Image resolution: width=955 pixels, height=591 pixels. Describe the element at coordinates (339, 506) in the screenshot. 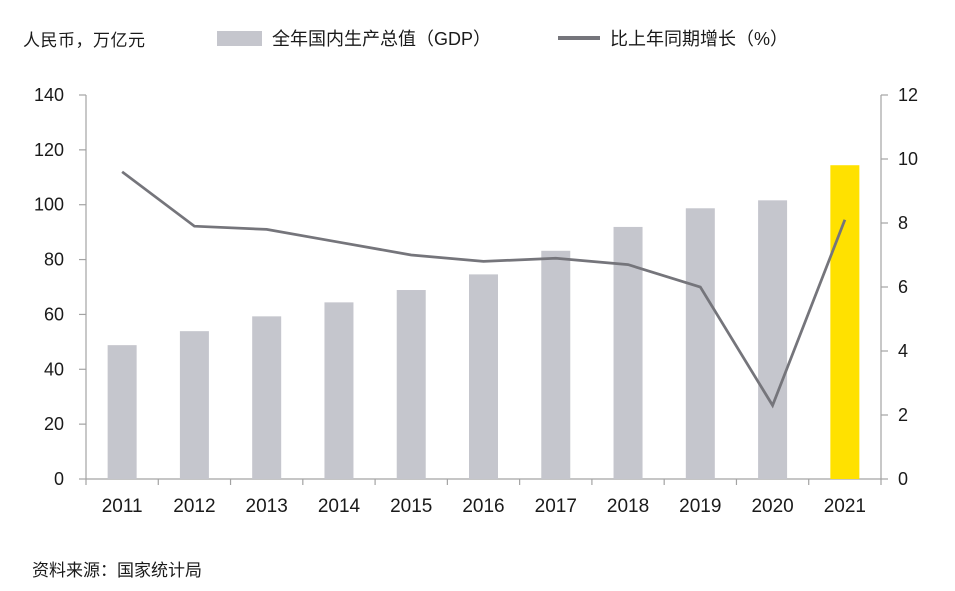

I see `x-tick-label-2014: 2014` at that location.